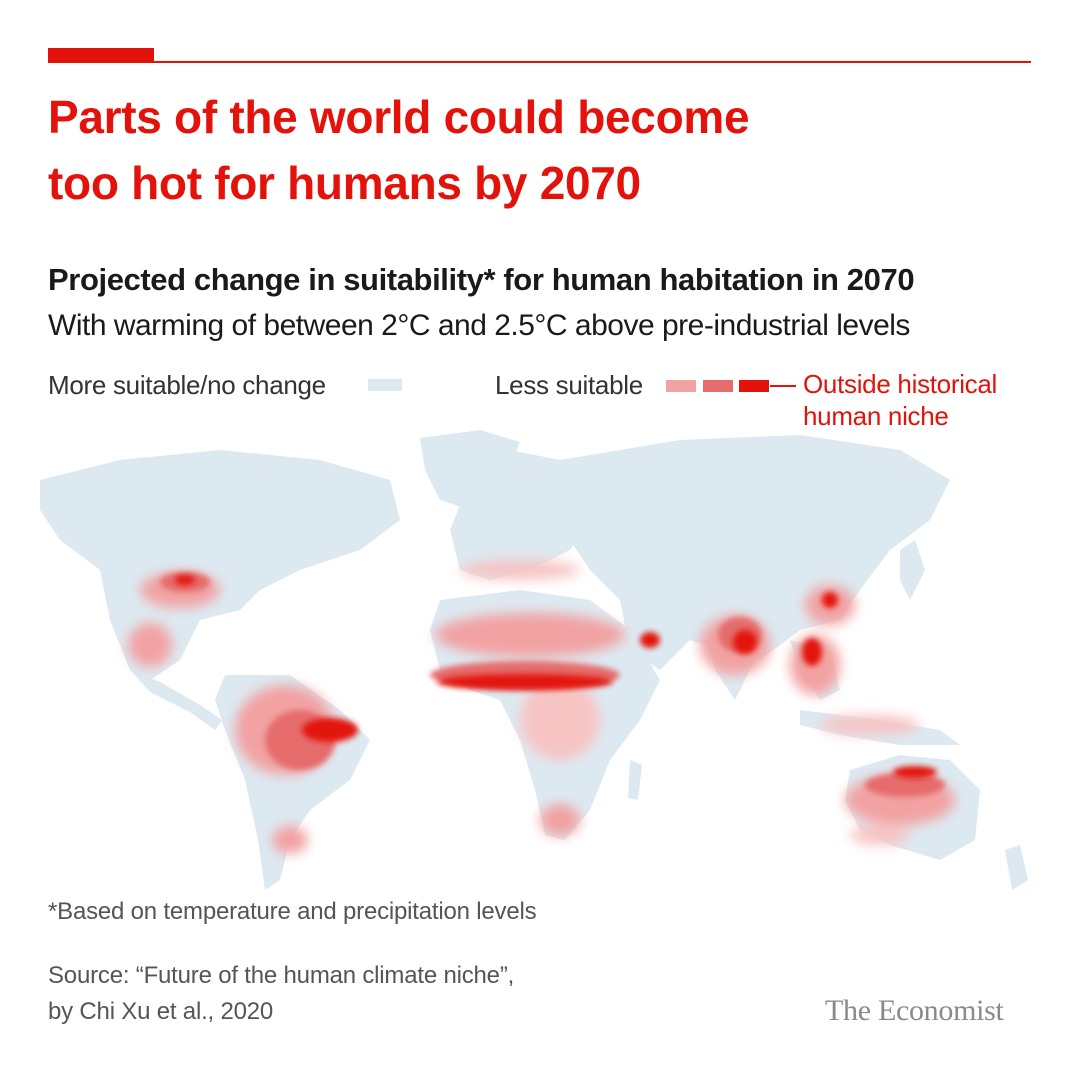  Describe the element at coordinates (635, 780) in the screenshot. I see `land-madagascar` at that location.